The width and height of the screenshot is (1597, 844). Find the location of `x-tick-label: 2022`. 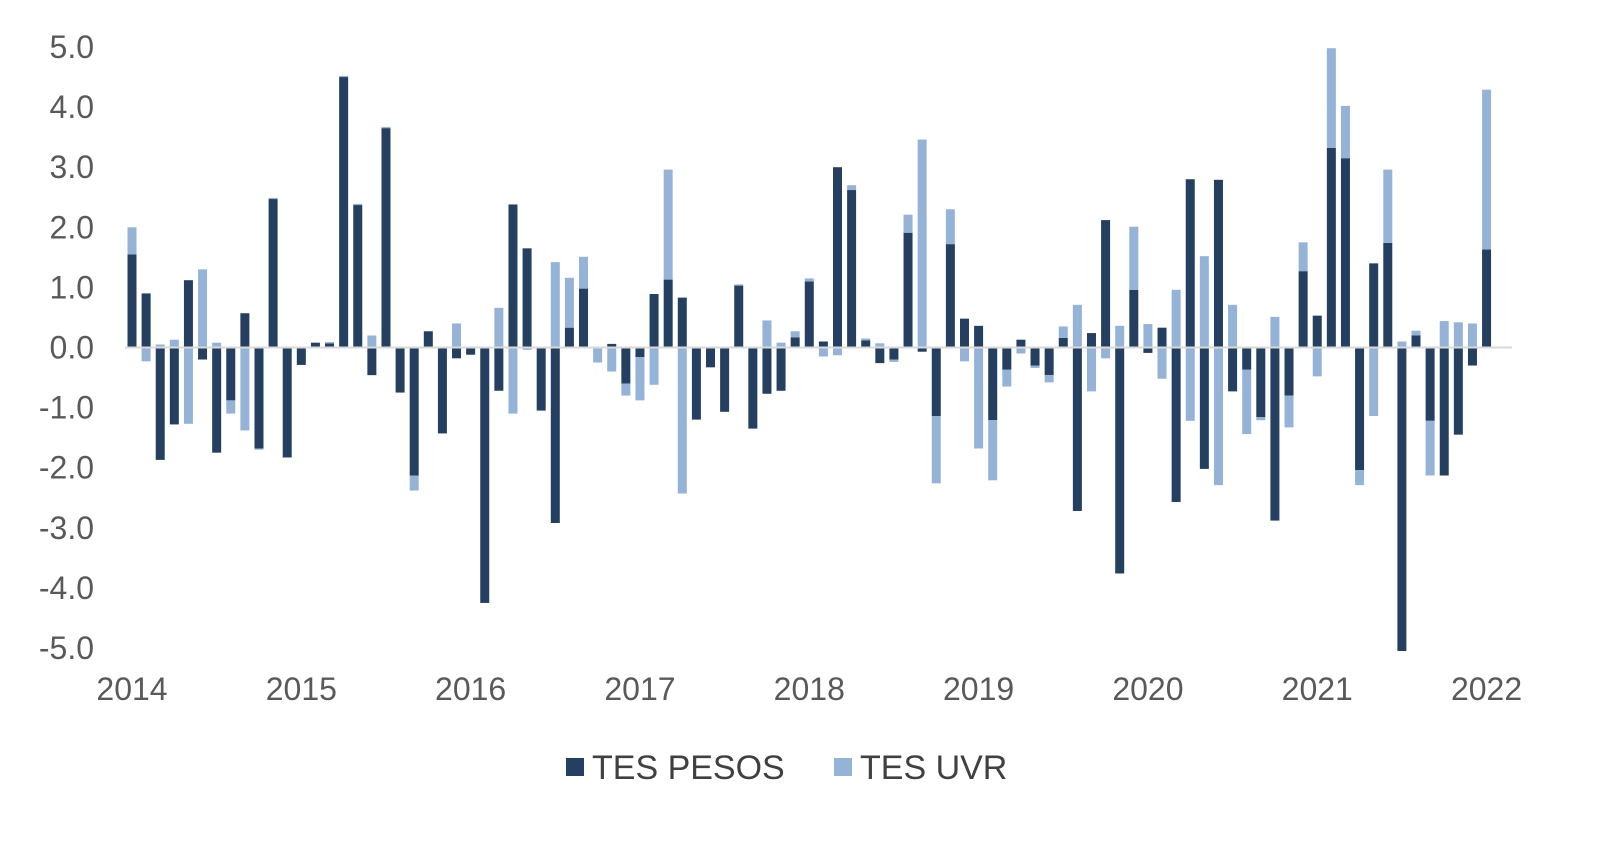

x-tick-label: 2022 is located at coordinates (1486, 689).